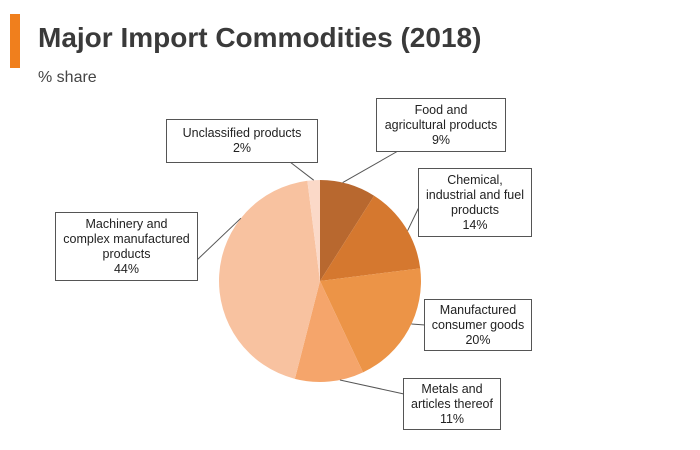  What do you see at coordinates (313, 230) in the screenshot?
I see `pie-slice-unclassified-products` at bounding box center [313, 230].